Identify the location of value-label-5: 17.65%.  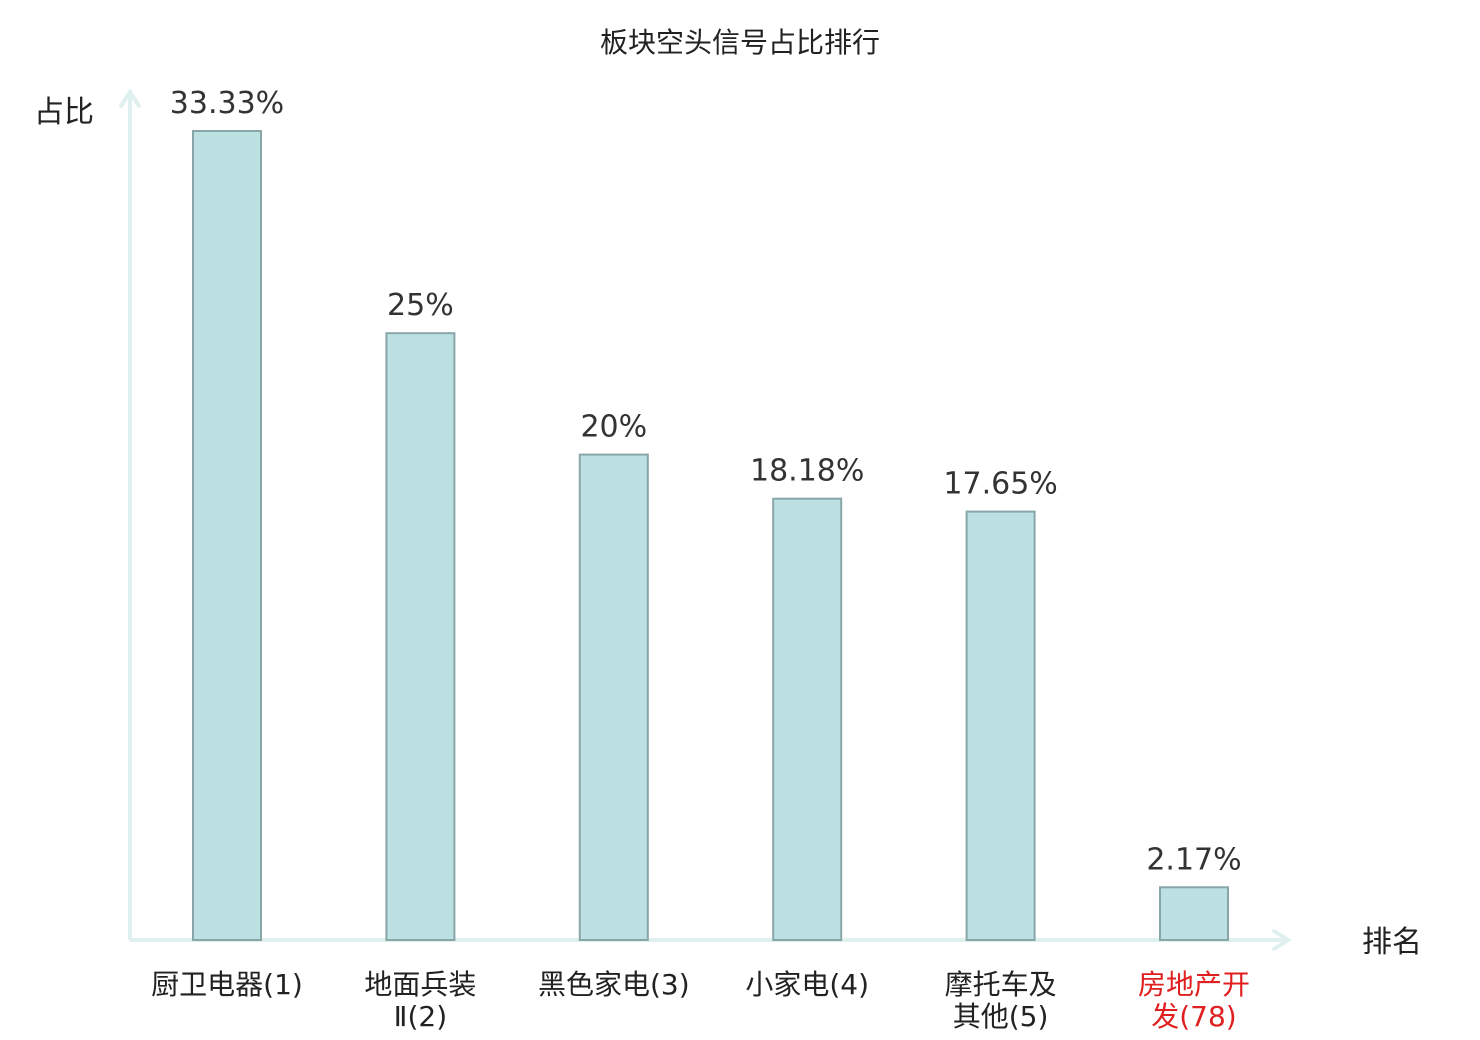
(1000, 484).